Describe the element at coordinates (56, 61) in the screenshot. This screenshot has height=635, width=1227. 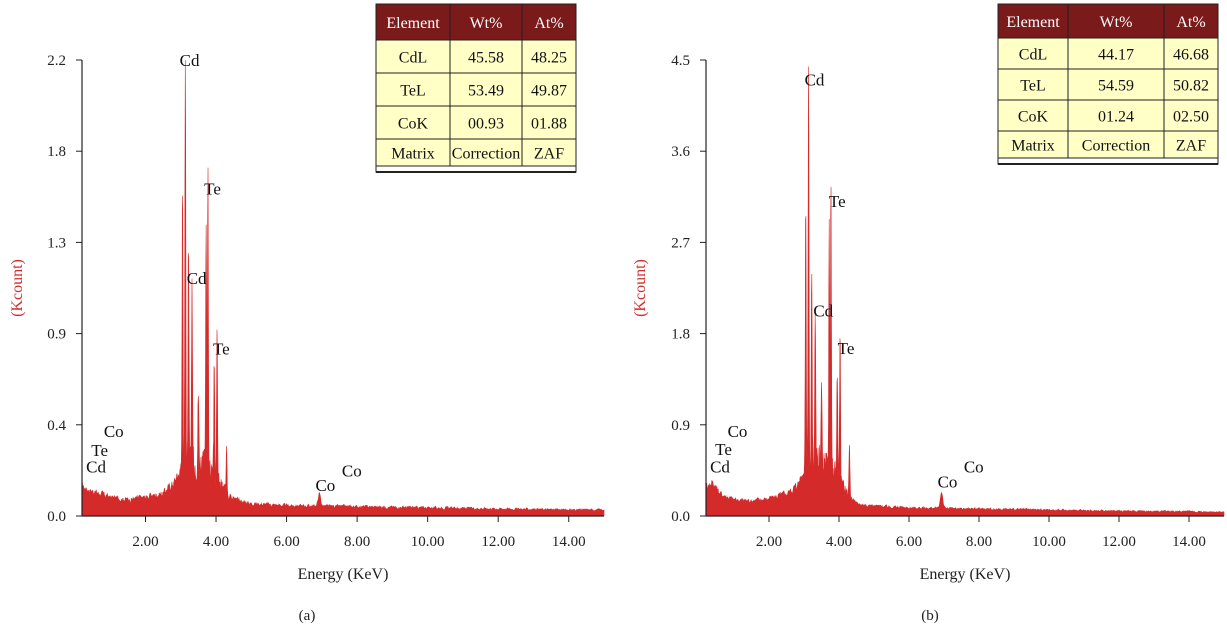
I see `y-tick-label: 2.2` at that location.